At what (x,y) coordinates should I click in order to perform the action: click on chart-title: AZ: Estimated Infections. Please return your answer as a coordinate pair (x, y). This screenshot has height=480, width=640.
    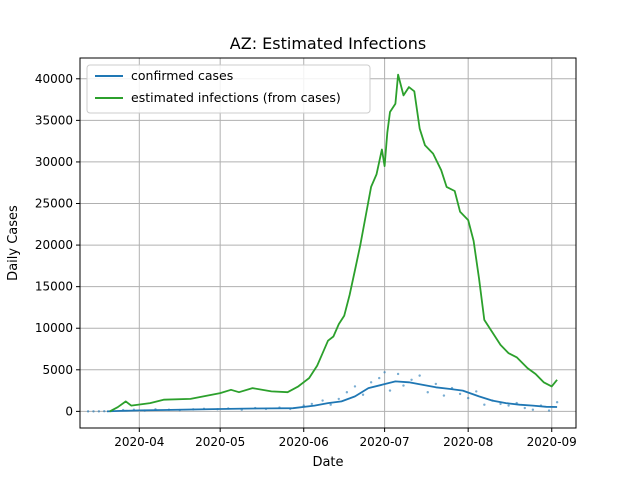
    Looking at the image, I should click on (328, 43).